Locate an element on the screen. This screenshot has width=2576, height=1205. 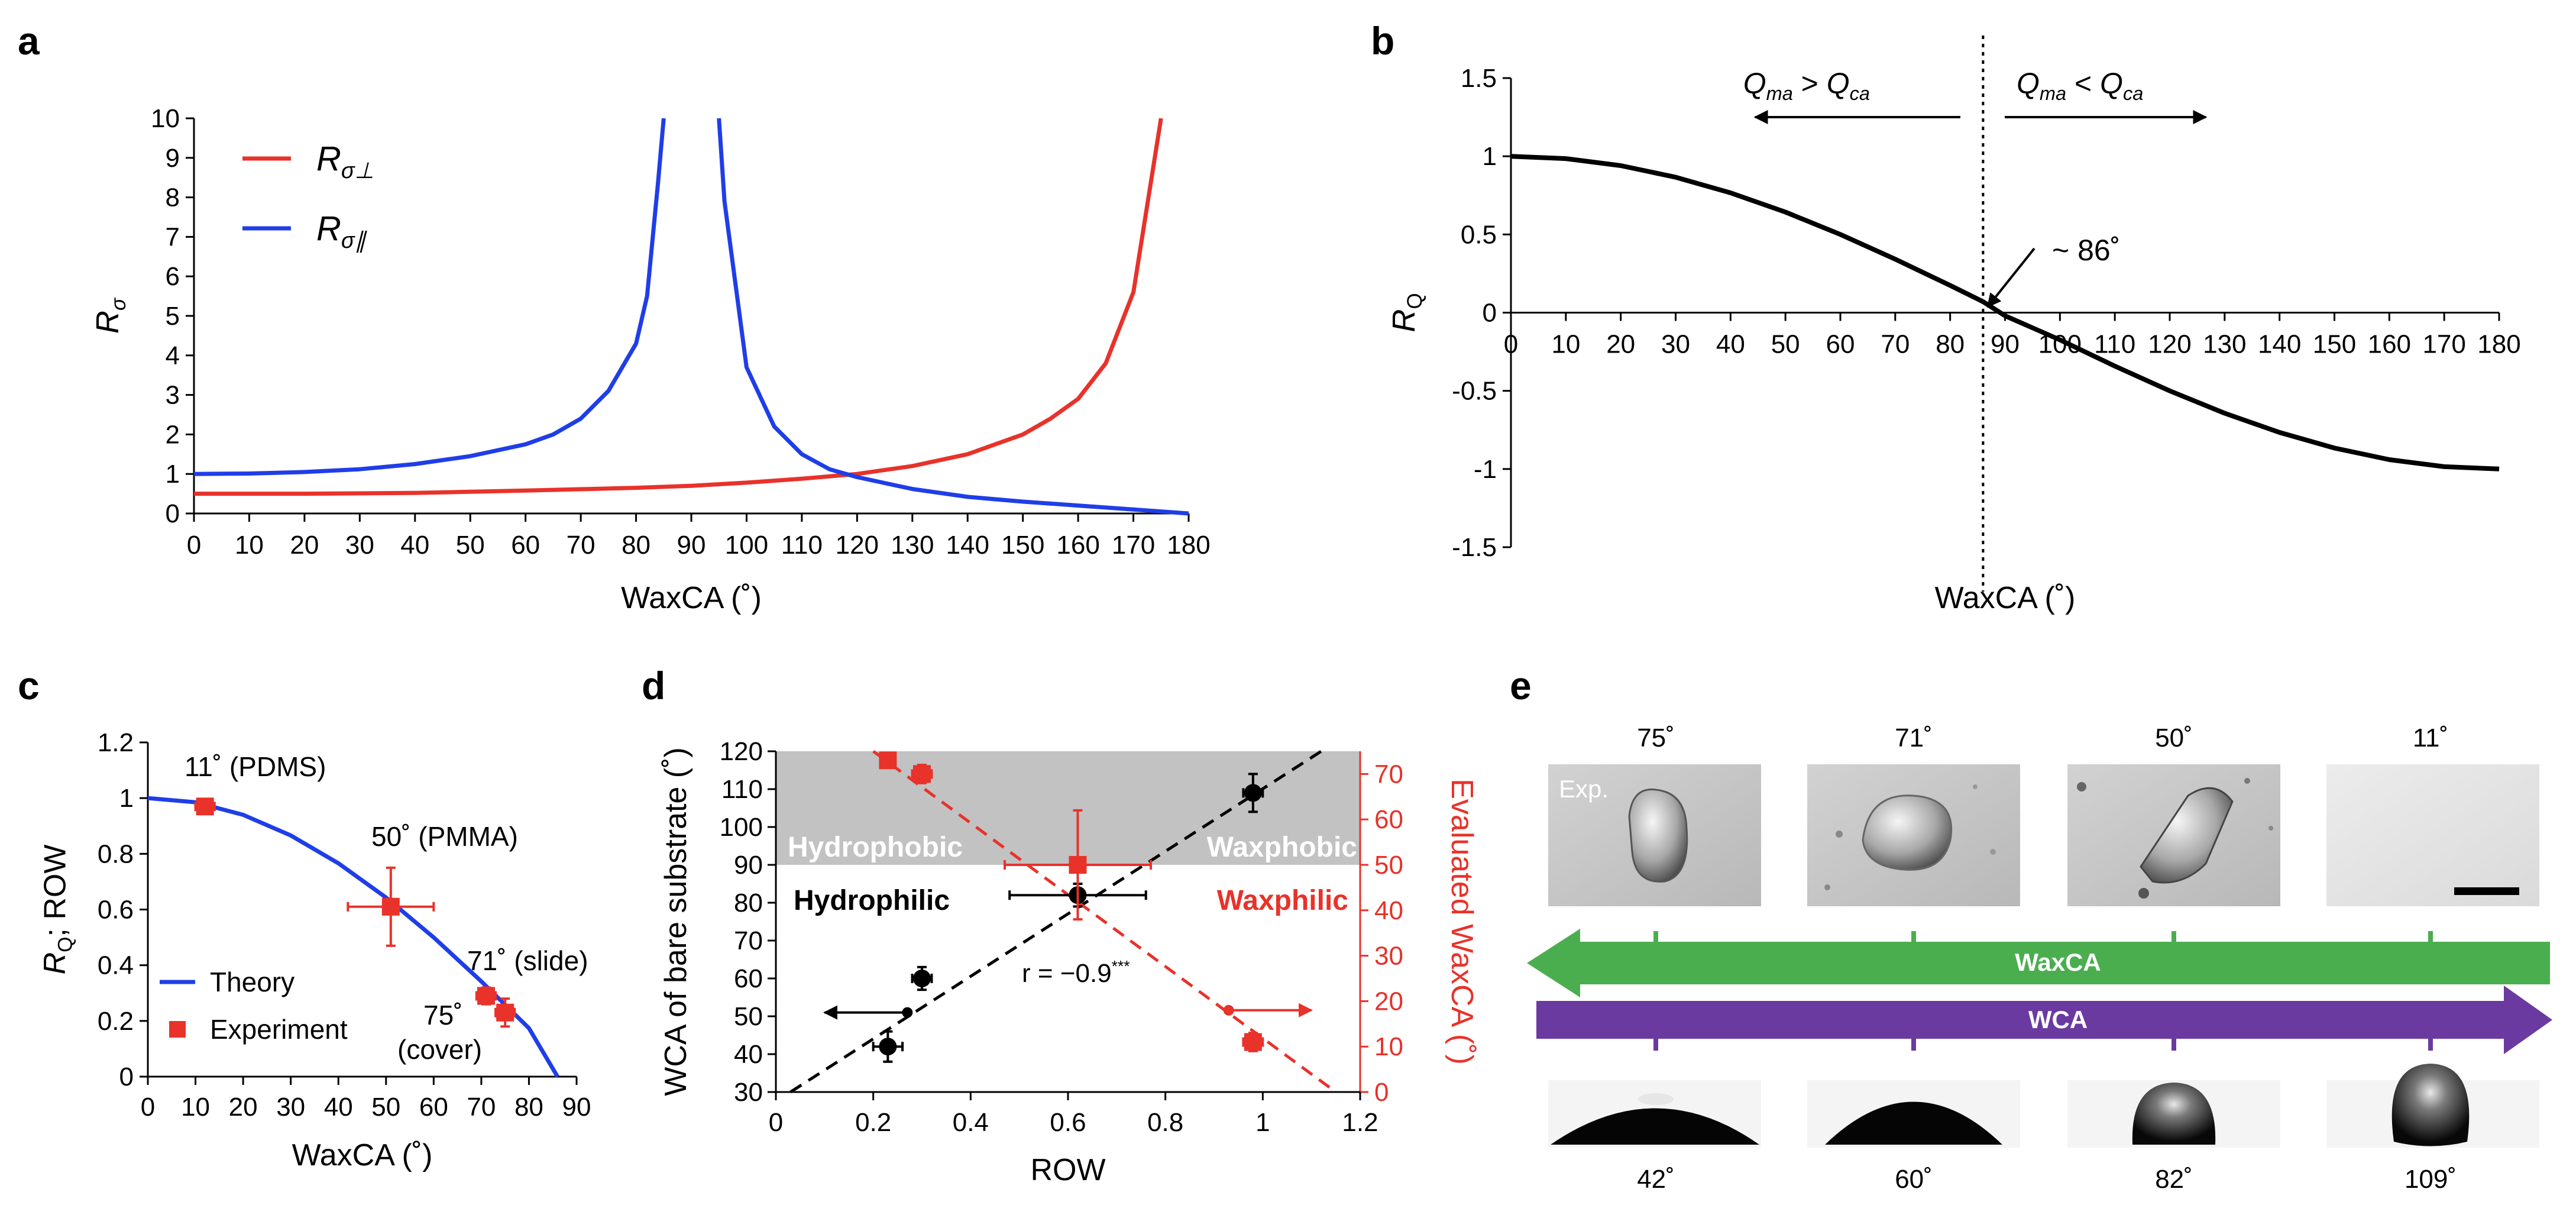
y-tick-label-left: 90 is located at coordinates (749, 865).